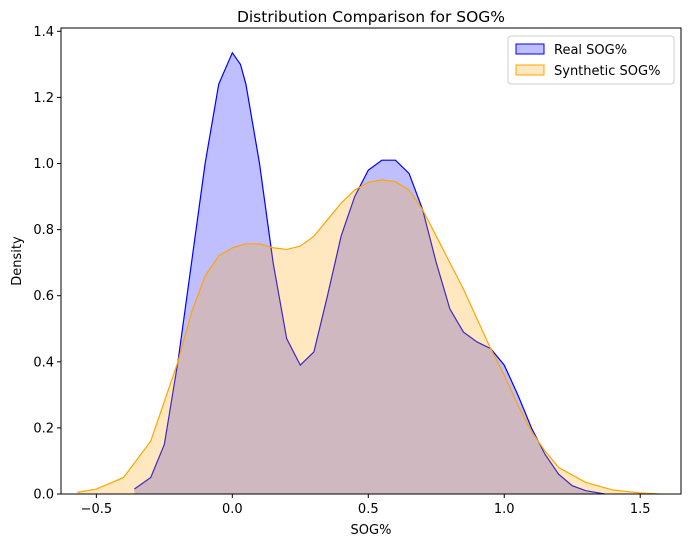  I want to click on y-tick-label: 0.2, so click(43, 428).